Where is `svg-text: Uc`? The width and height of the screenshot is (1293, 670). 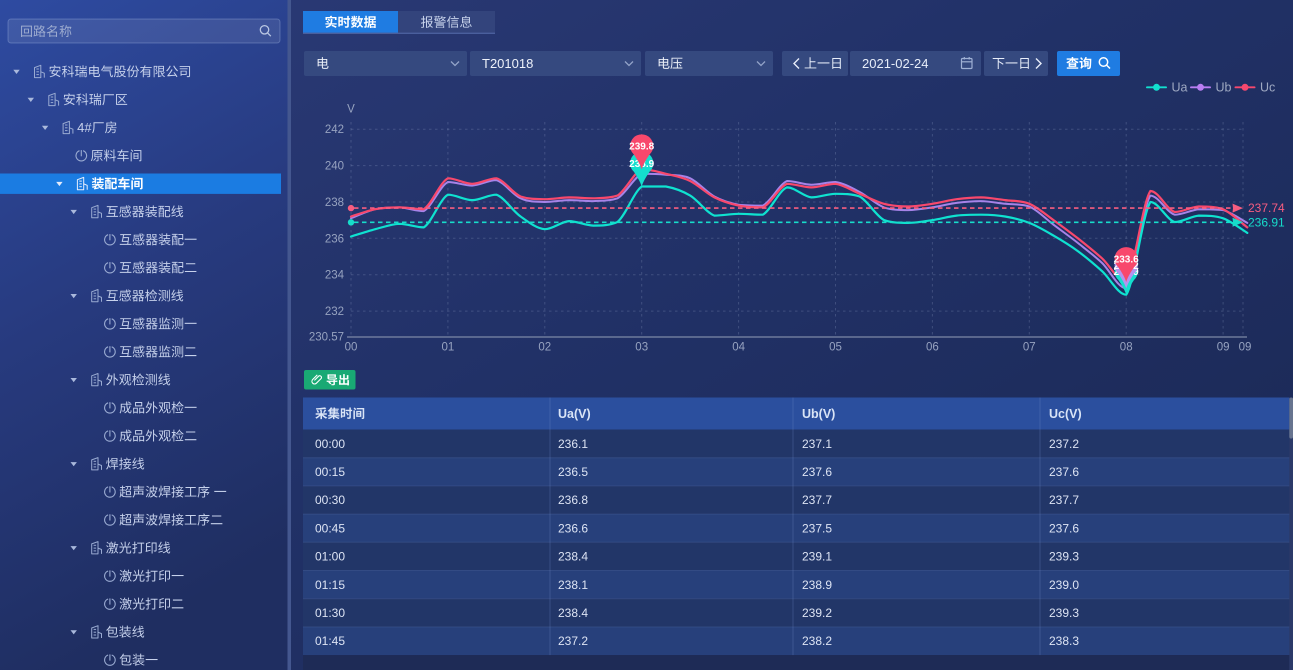
svg-text: Uc is located at coordinates (1267, 88).